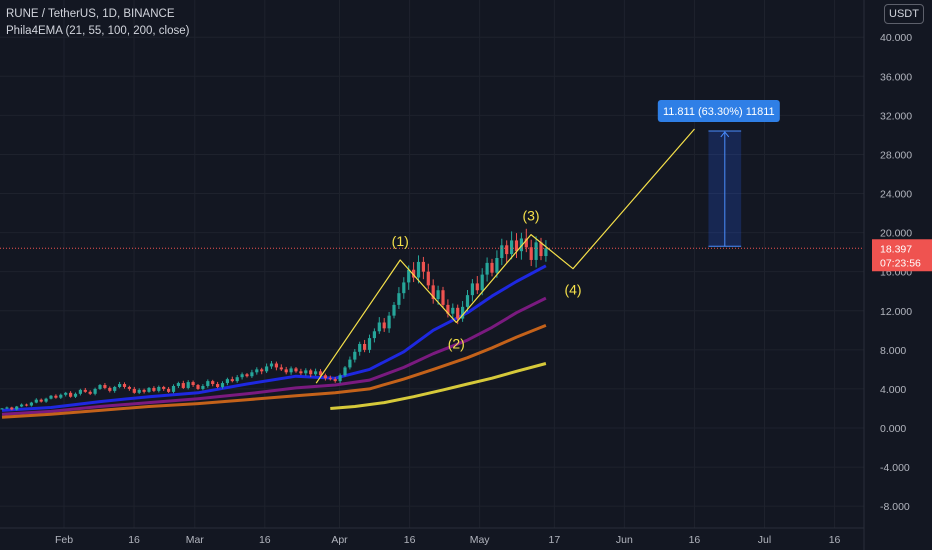 The width and height of the screenshot is (932, 550). Describe the element at coordinates (893, 351) in the screenshot. I see `y-tick-label: 8.000` at that location.